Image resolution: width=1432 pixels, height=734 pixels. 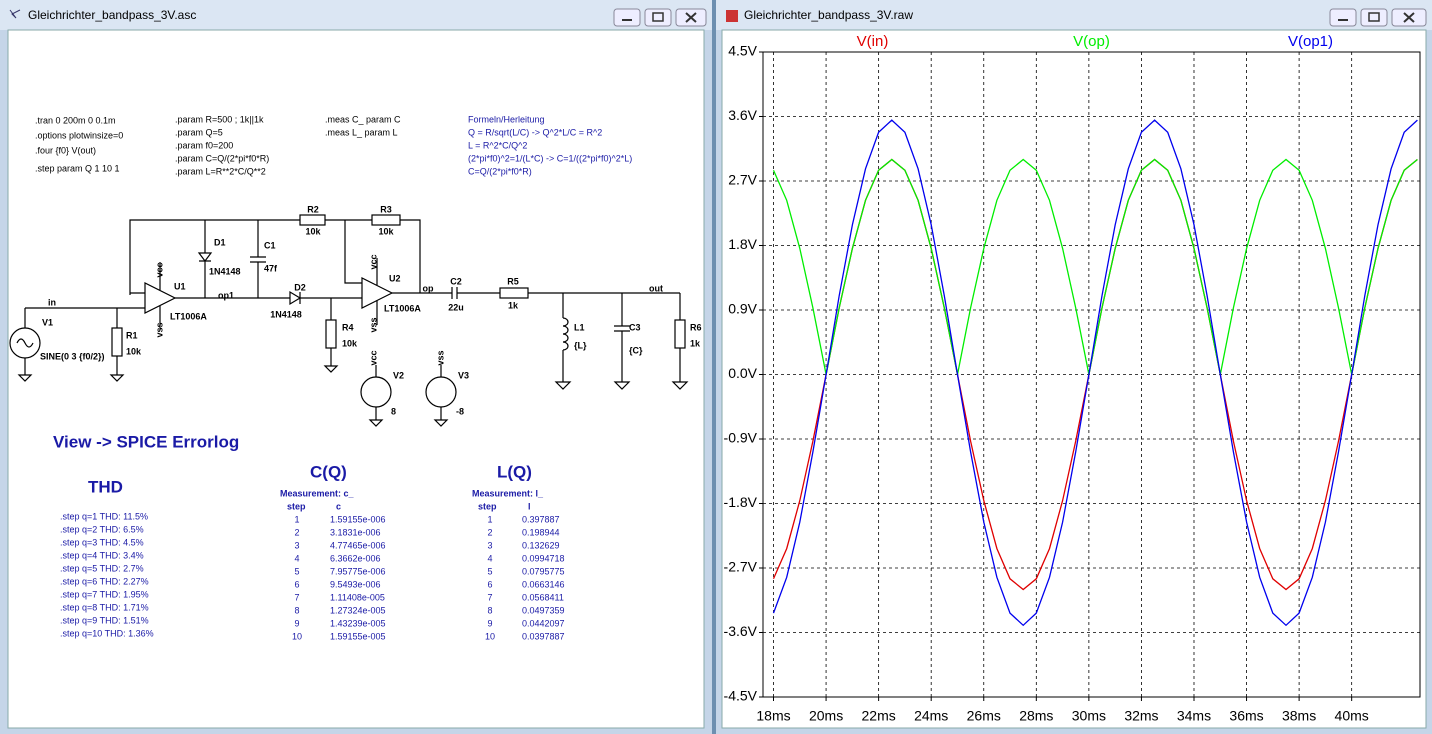 I want to click on component-label: D2, so click(x=300, y=287).